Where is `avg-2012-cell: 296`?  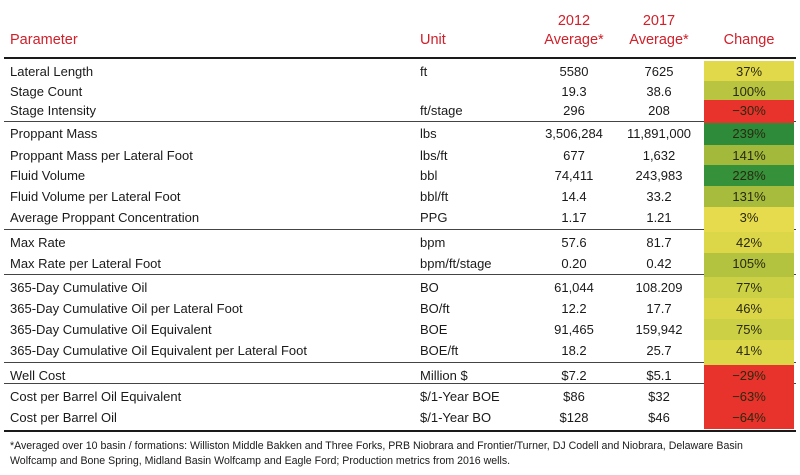
avg-2012-cell: 296 is located at coordinates (574, 110).